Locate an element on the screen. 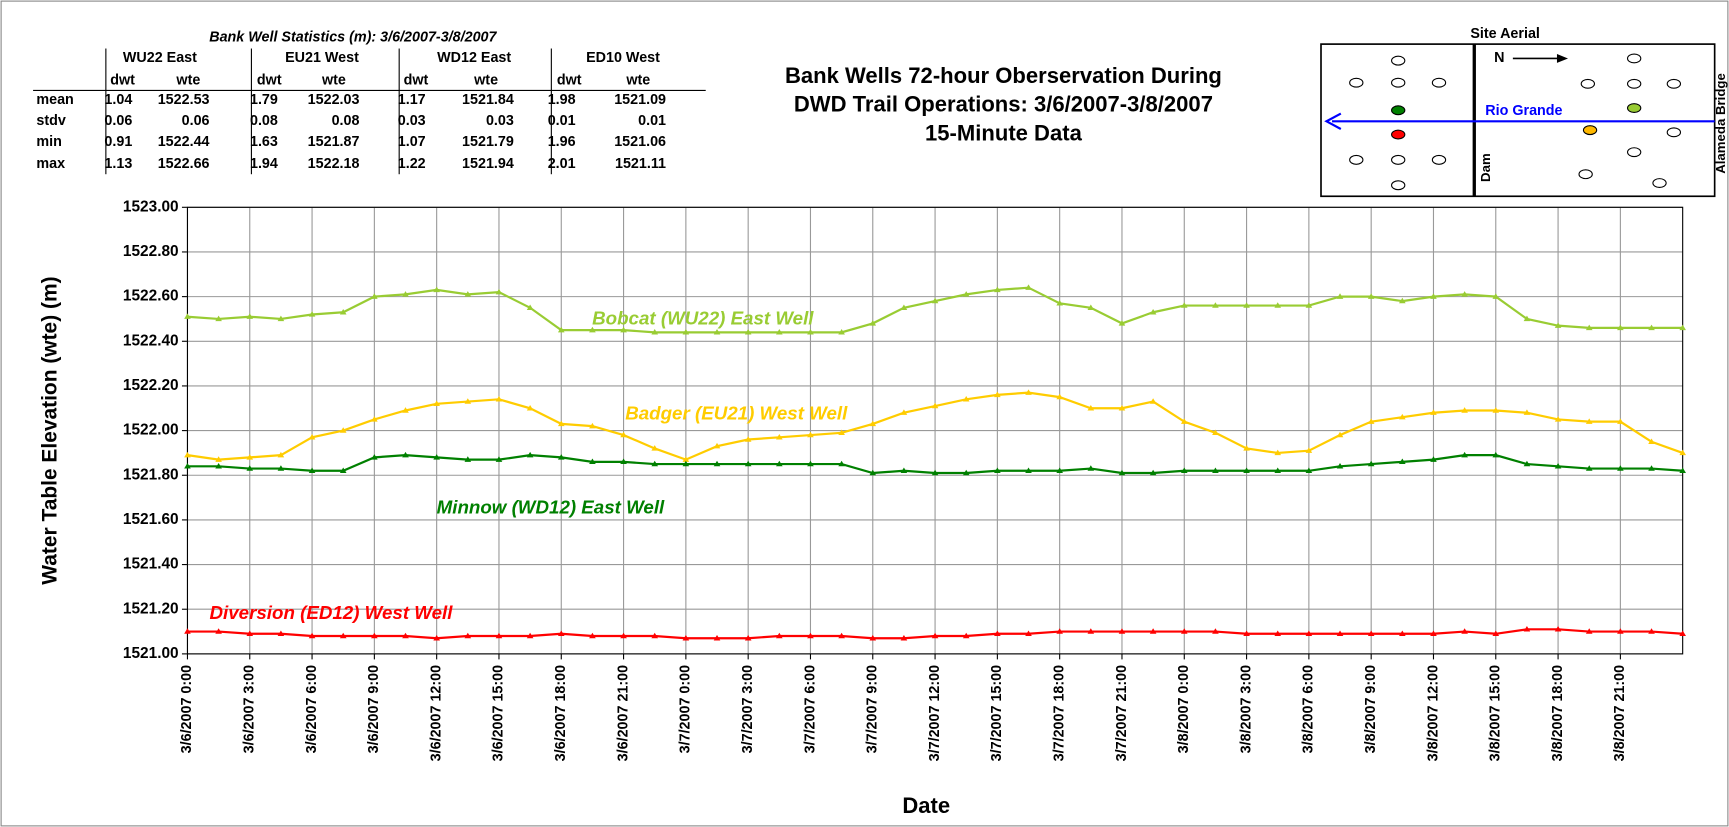 This screenshot has width=1729, height=827. table-cell: 0.01 is located at coordinates (562, 121).